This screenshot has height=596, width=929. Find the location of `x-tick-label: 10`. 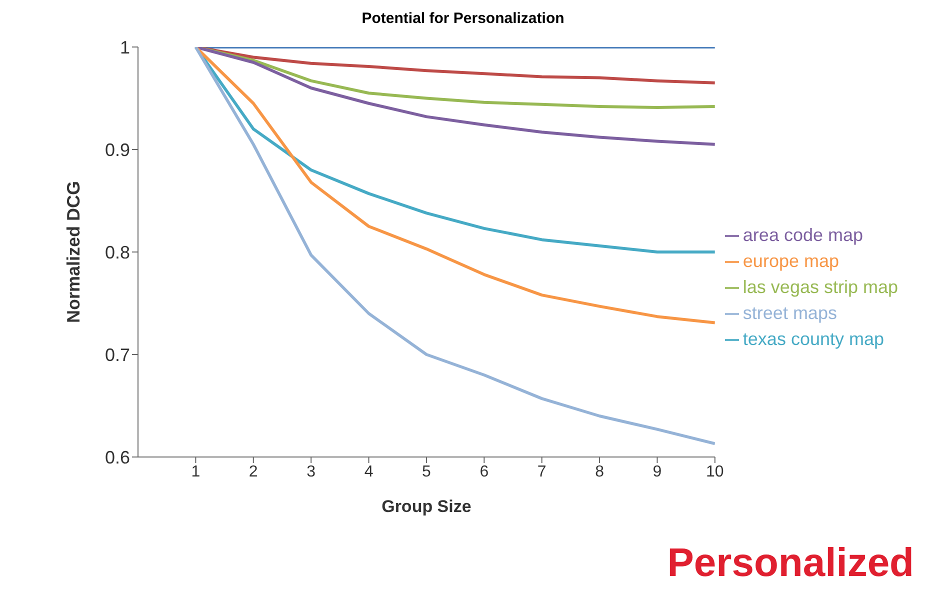

x-tick-label: 10 is located at coordinates (715, 471).